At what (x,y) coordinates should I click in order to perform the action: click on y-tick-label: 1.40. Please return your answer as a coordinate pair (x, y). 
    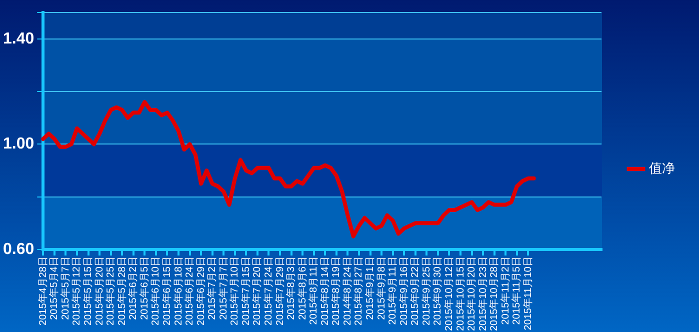
    Looking at the image, I should click on (18, 39).